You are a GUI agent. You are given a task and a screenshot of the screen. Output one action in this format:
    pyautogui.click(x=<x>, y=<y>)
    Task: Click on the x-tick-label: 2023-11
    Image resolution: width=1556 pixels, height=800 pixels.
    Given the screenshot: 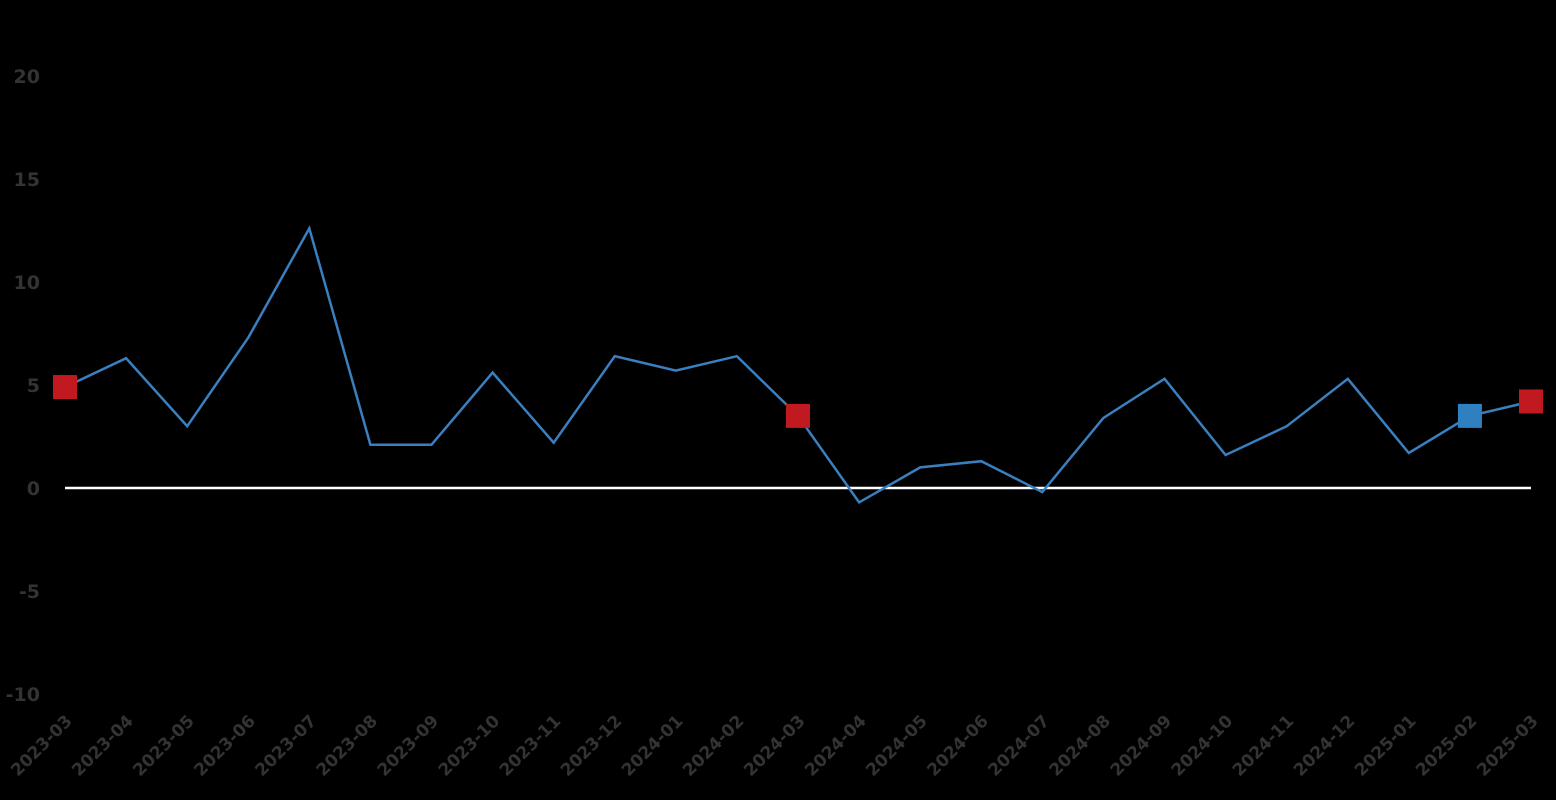 What is the action you would take?
    pyautogui.click(x=530, y=745)
    